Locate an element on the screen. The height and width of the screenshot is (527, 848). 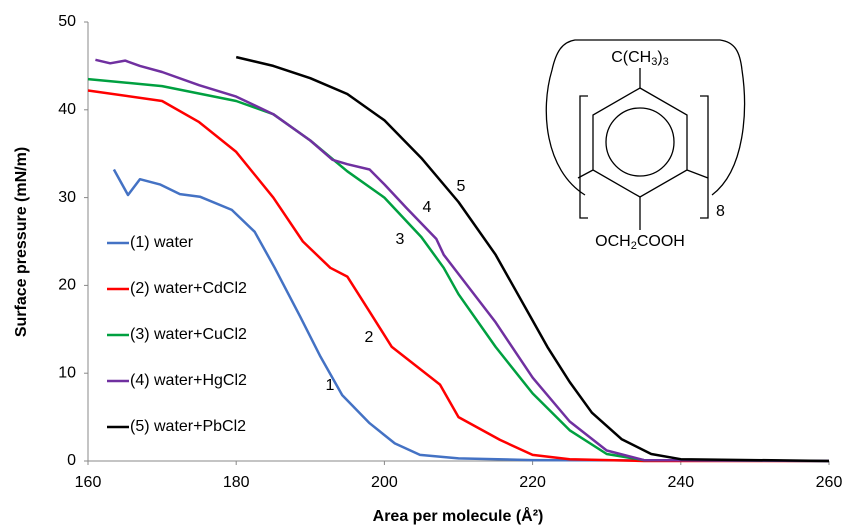
x-tick-label: 260 is located at coordinates (829, 482).